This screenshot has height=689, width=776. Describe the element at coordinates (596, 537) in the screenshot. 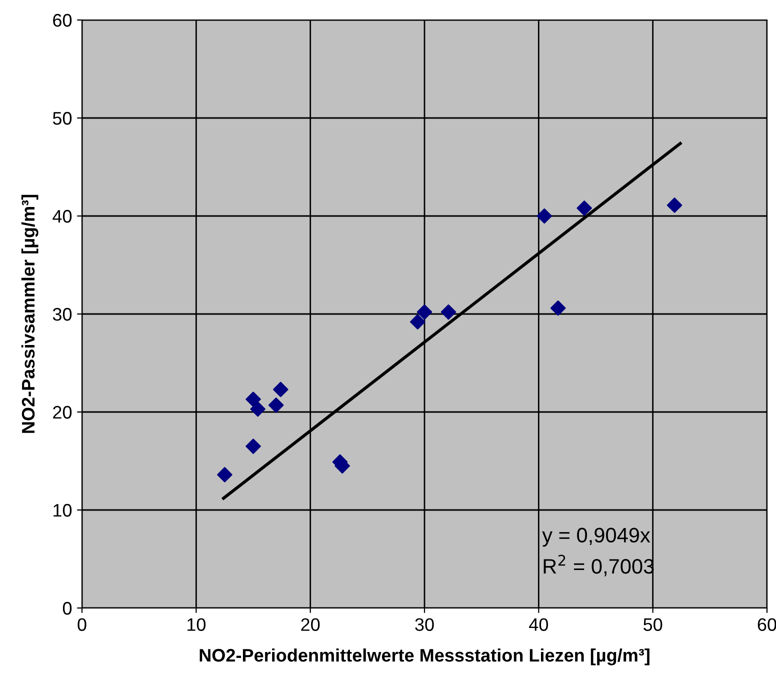

I see `annotation: y = 0,9049x` at that location.